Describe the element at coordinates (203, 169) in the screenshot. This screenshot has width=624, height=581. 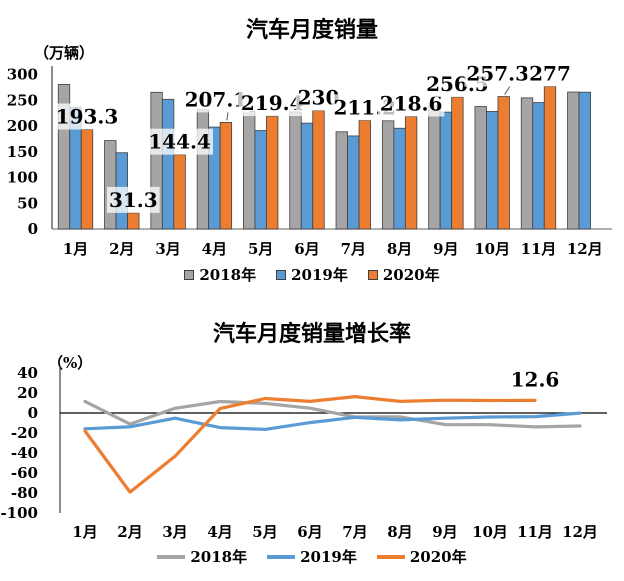
I see `bar-2018年-4月` at that location.